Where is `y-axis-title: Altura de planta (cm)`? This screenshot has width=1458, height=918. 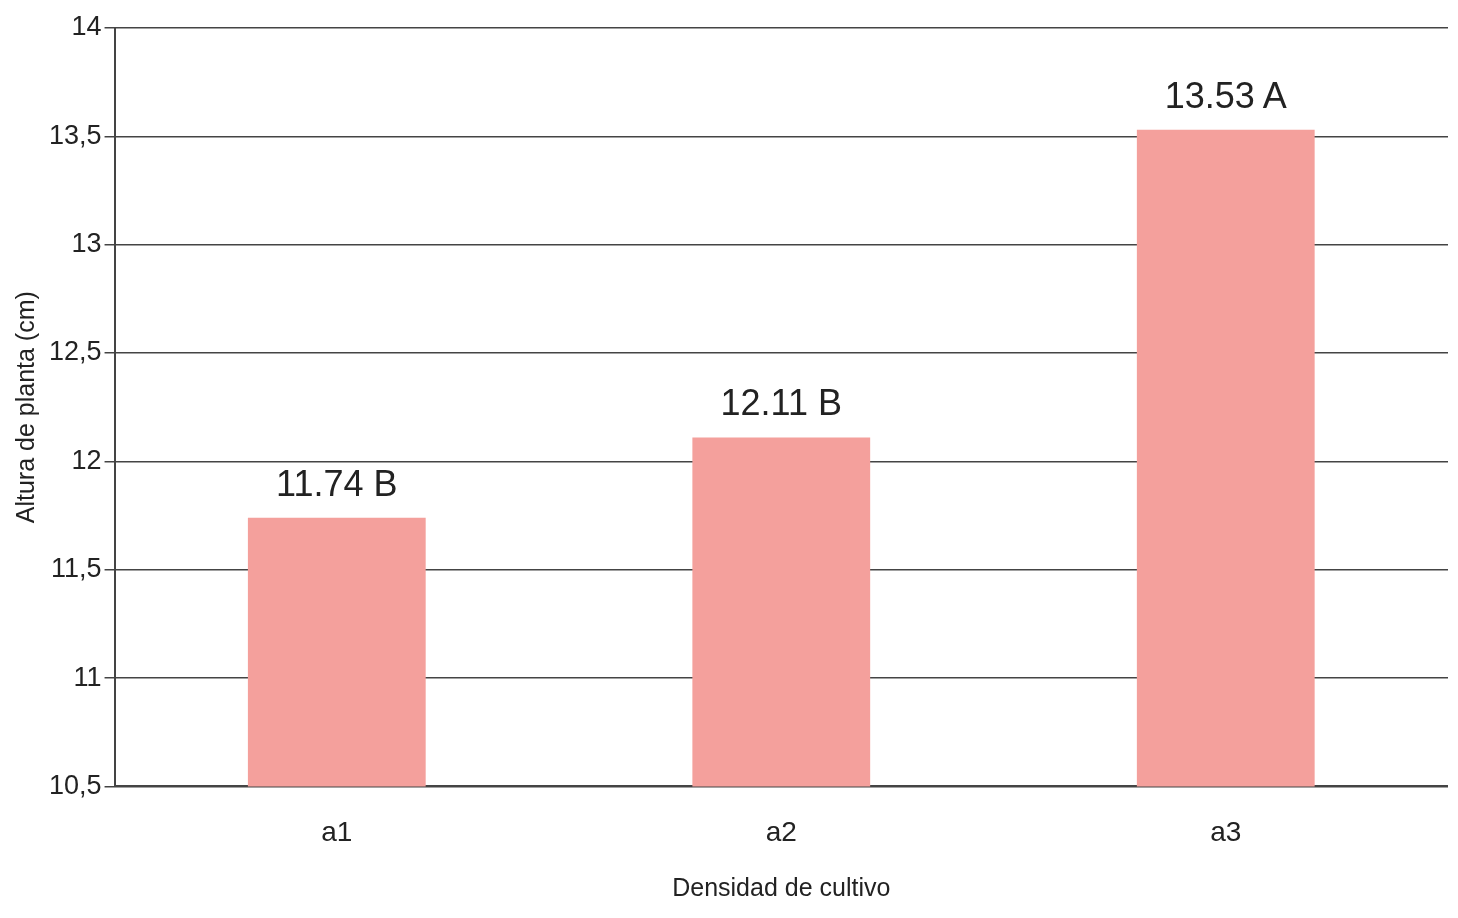
y-axis-title: Altura de planta (cm) is located at coordinates (24, 407).